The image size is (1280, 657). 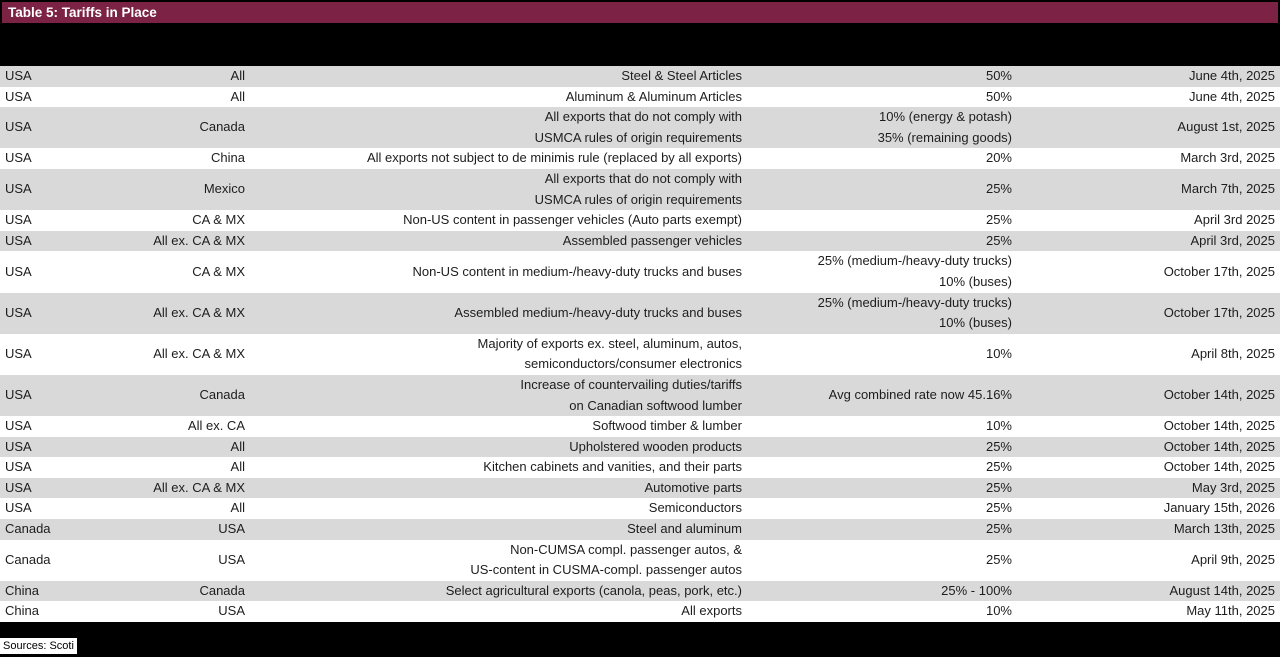 I want to click on sources-label: Sources: Scoti, so click(x=38, y=646).